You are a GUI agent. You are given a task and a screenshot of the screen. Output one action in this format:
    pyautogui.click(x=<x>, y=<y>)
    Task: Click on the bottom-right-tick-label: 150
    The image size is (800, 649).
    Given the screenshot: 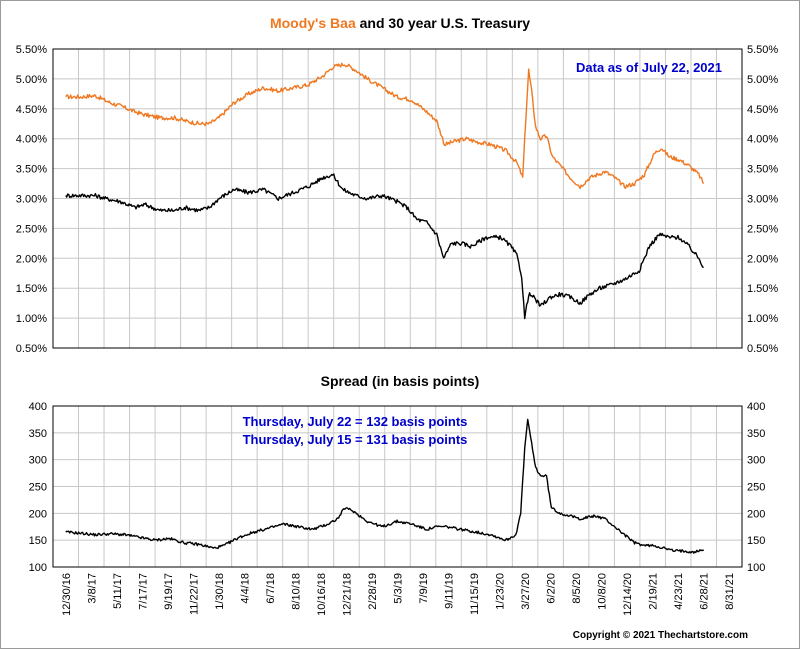 What is the action you would take?
    pyautogui.click(x=756, y=541)
    